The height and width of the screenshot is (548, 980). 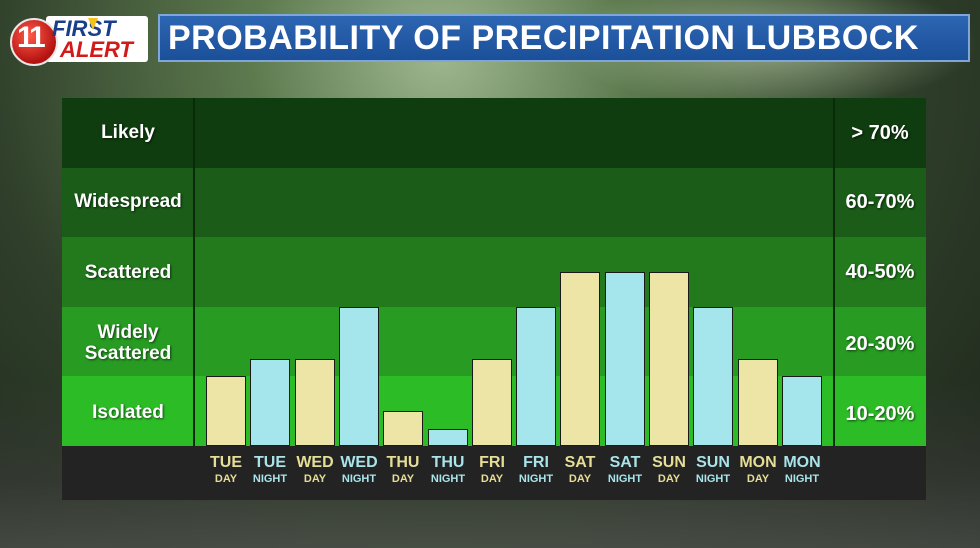 What do you see at coordinates (359, 376) in the screenshot?
I see `bar-wed-night` at bounding box center [359, 376].